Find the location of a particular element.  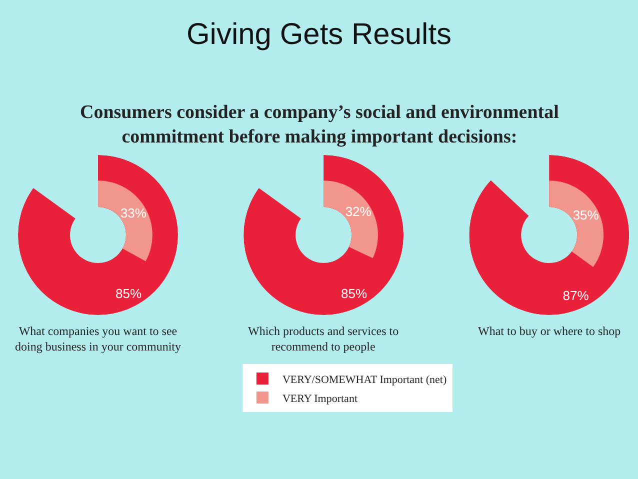

legend-label: VERY/SOMEWHAT Important (net) is located at coordinates (364, 380).